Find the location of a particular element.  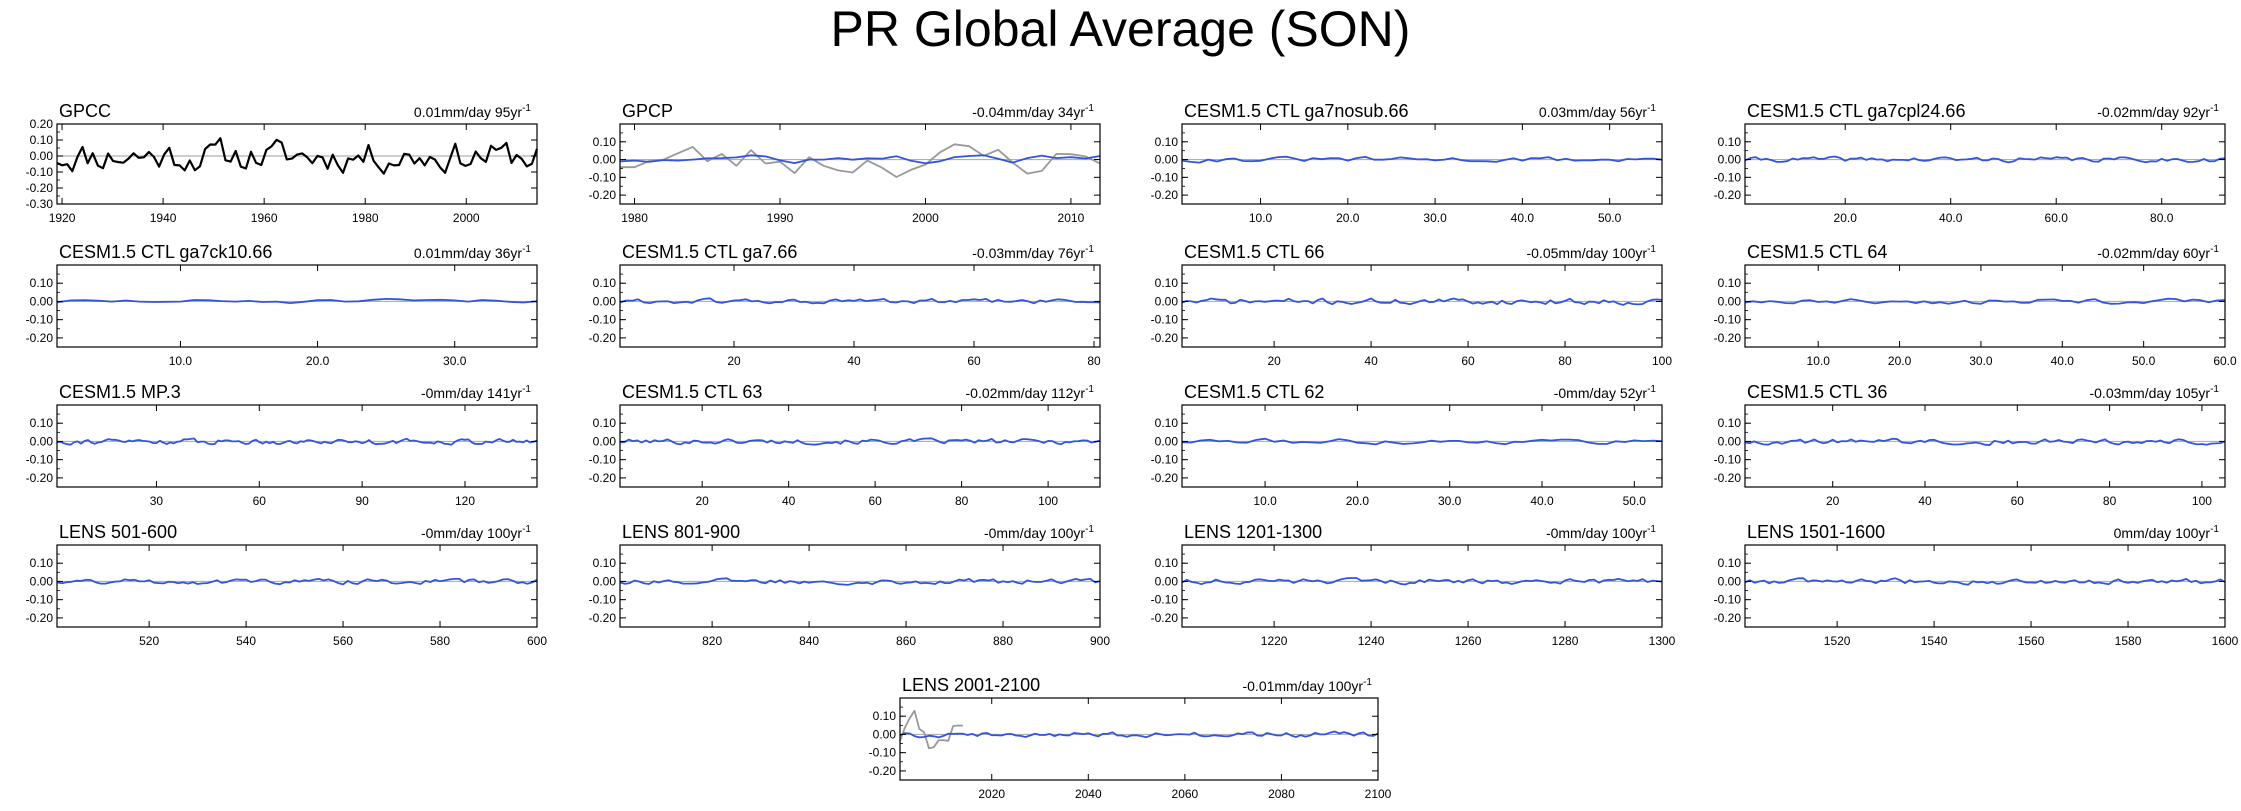

x-tick-label: 2060 is located at coordinates (1185, 794).